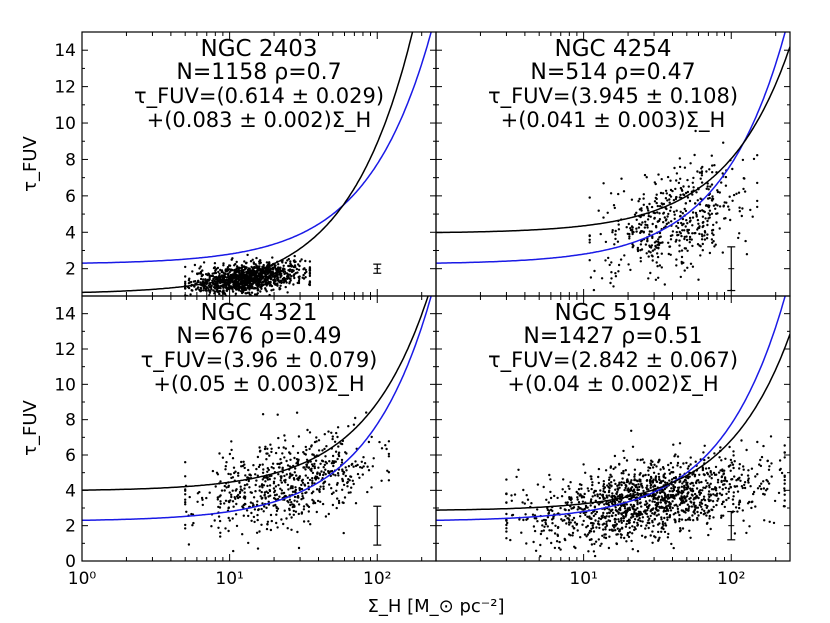  What do you see at coordinates (70, 421) in the screenshot?
I see `y-tick-label: 8` at bounding box center [70, 421].